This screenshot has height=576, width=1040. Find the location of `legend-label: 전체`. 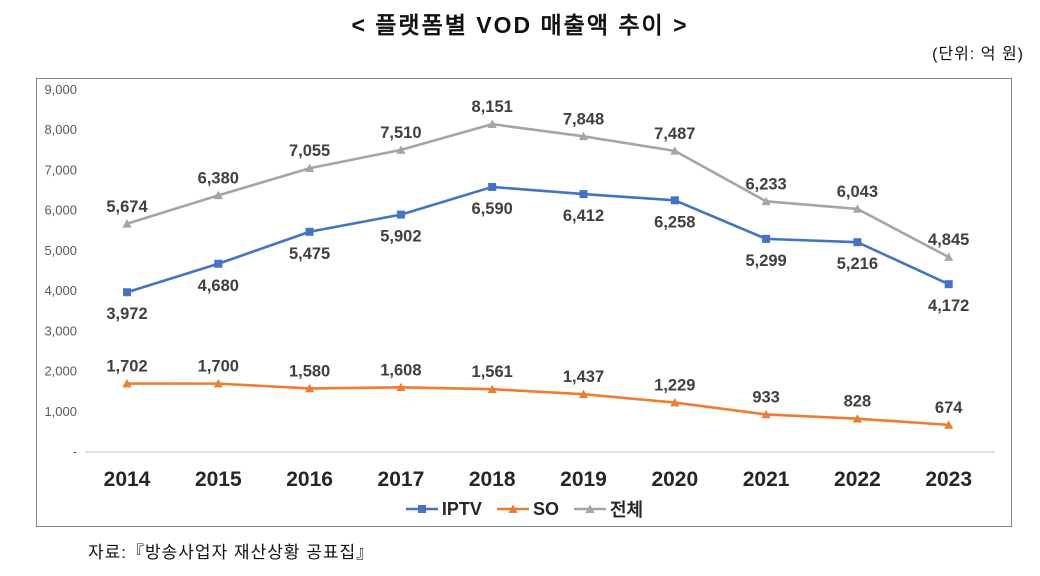

legend-label: 전체 is located at coordinates (626, 510).